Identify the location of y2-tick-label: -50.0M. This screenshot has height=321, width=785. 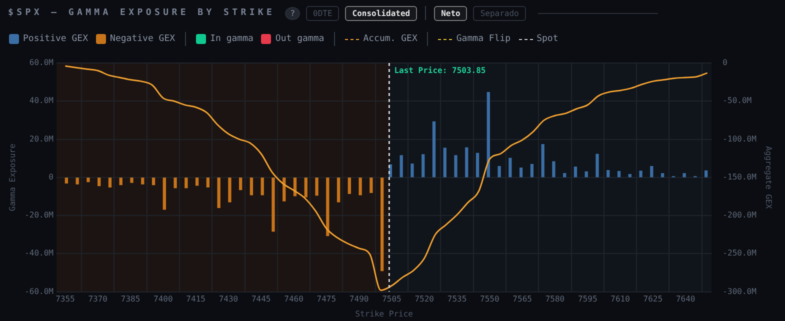
(737, 101).